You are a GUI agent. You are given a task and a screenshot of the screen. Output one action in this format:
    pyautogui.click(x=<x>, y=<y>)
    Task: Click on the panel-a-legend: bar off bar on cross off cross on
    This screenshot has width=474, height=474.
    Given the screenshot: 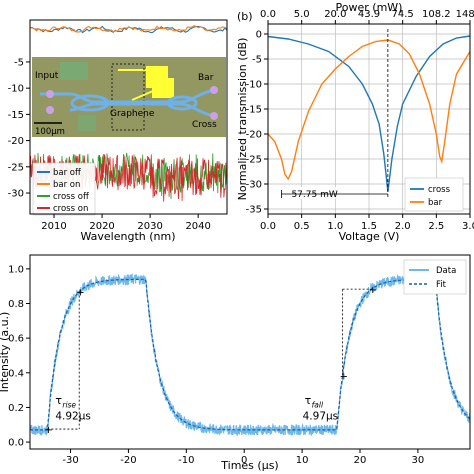 What is the action you would take?
    pyautogui.click(x=64, y=189)
    